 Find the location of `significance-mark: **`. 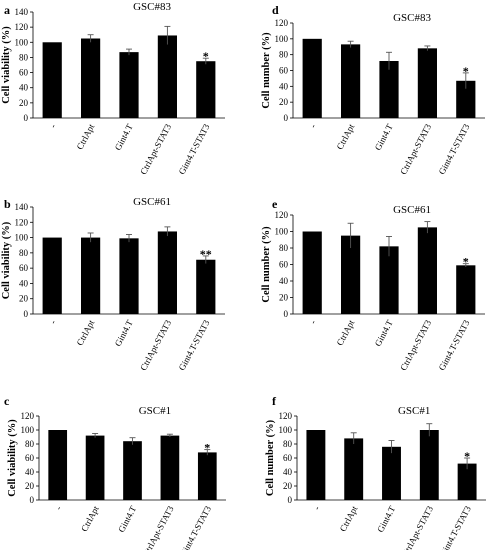

significance-mark: ** is located at coordinates (206, 254).